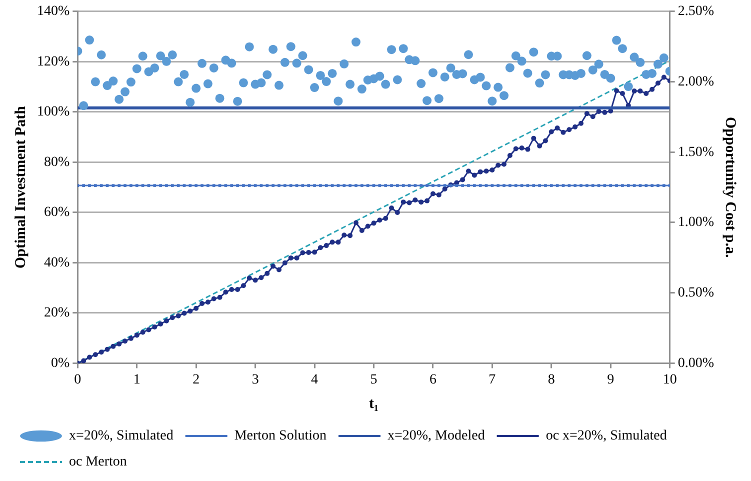 The height and width of the screenshot is (481, 751). What do you see at coordinates (98, 462) in the screenshot?
I see `legend-label: oc Merton` at bounding box center [98, 462].